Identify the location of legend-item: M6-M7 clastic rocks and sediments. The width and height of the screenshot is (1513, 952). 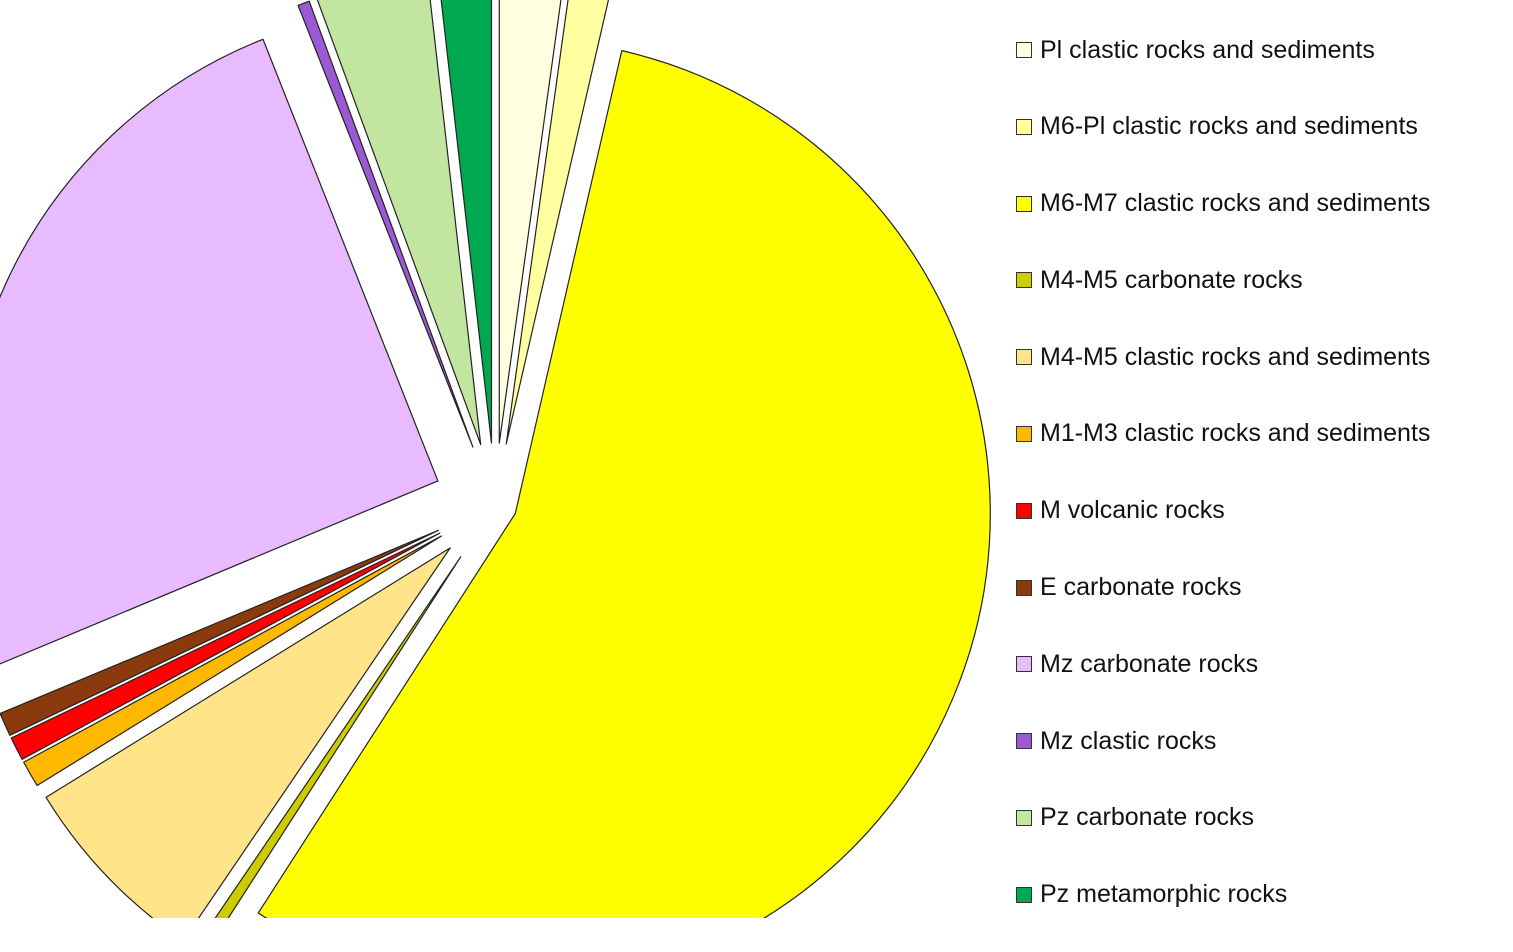
(1261, 204).